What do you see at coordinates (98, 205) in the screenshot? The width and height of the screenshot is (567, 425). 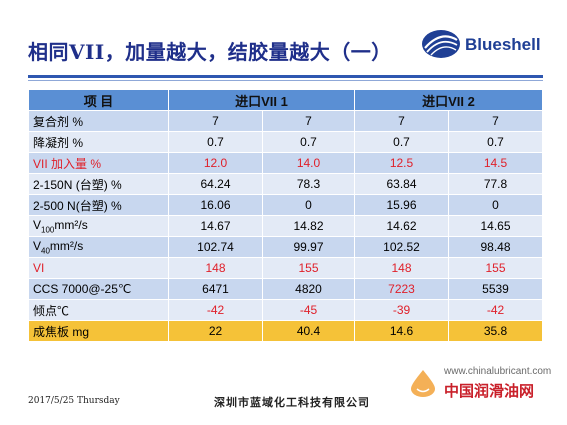 I see `row-label: 2-500 N(台塑) %` at bounding box center [98, 205].